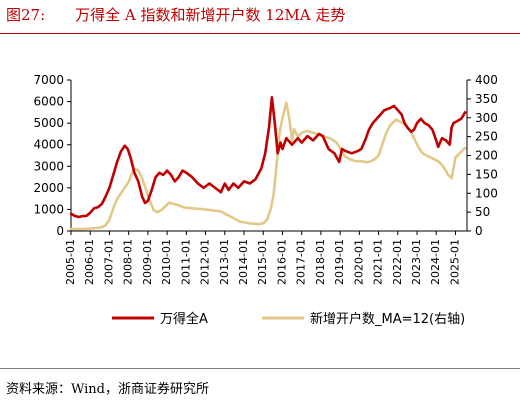 The height and width of the screenshot is (403, 520). I want to click on legend-label: 万得全A, so click(184, 319).